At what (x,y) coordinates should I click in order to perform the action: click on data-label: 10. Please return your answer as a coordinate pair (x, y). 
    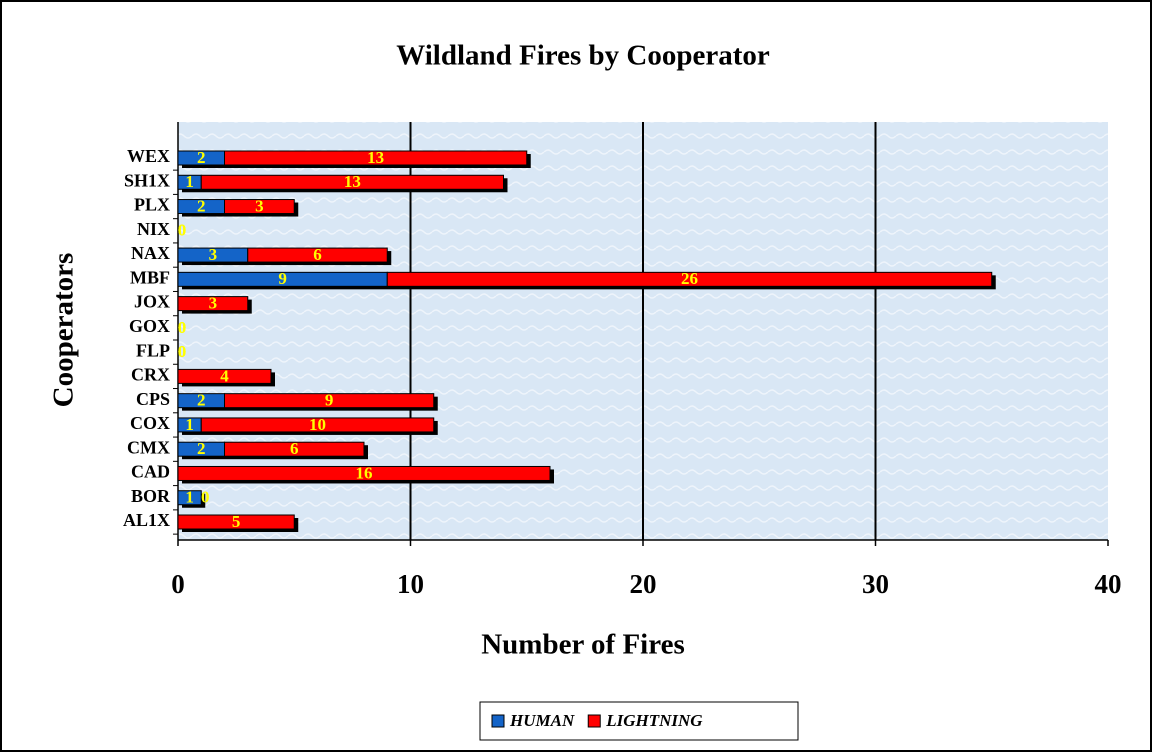
    Looking at the image, I should click on (317, 424).